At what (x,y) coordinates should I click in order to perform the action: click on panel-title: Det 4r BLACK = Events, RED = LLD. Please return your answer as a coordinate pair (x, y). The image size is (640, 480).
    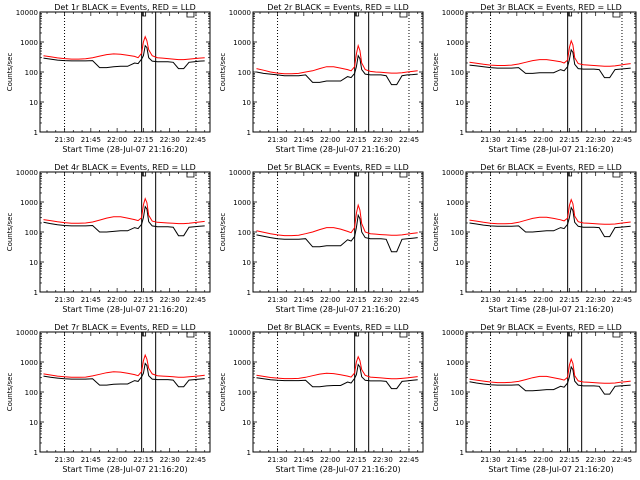
    Looking at the image, I should click on (125, 167).